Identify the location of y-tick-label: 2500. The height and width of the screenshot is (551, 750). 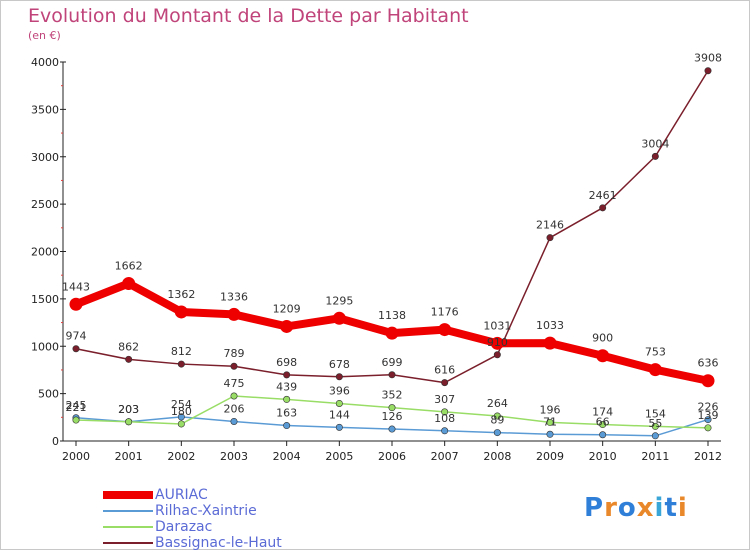
(45, 204).